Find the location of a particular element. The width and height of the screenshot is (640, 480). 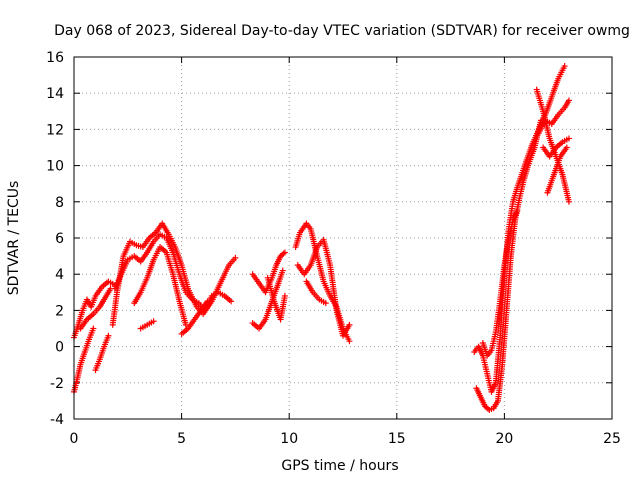

series-track-a is located at coordinates (94, 309).